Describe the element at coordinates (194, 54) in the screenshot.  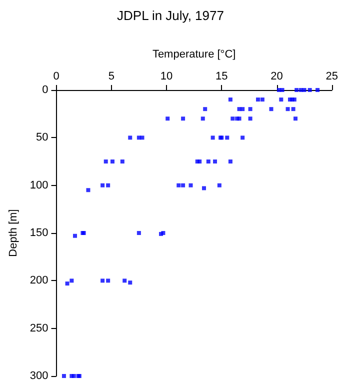
I see `x-axis-title: Temperature [°C]` at that location.